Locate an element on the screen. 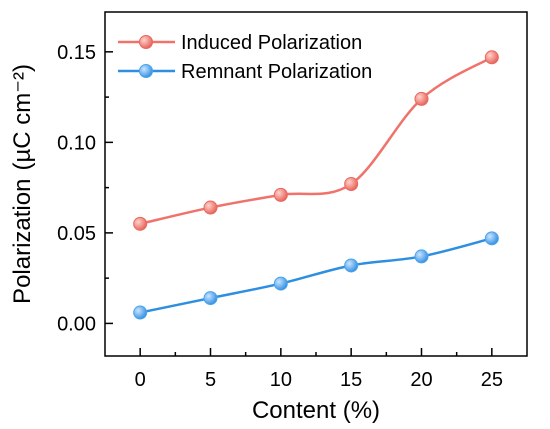 This screenshot has height=429, width=550. x-tick-label: 0 is located at coordinates (140, 380).